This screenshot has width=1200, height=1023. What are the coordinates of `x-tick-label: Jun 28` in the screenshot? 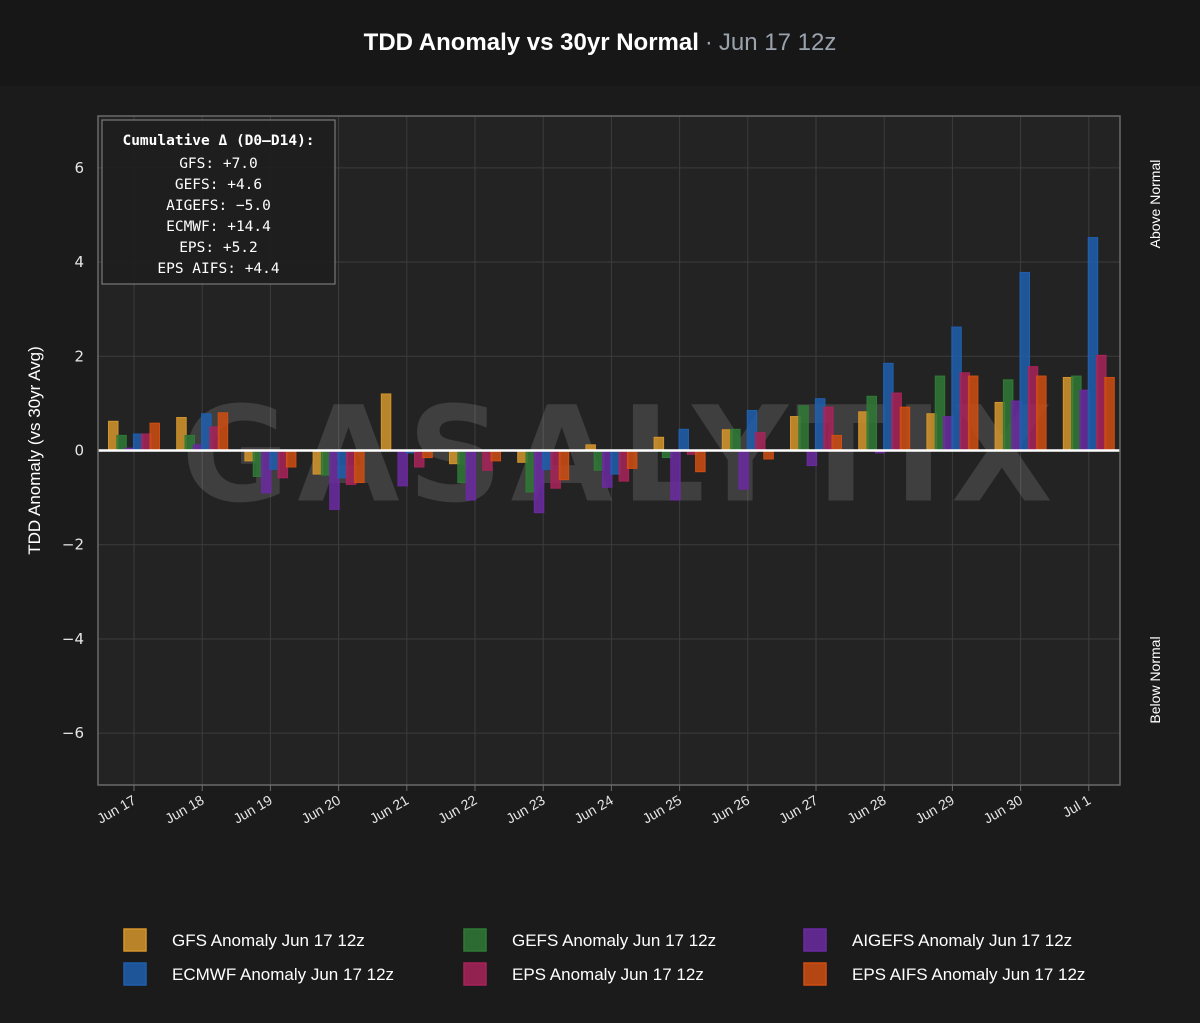 It's located at (866, 809).